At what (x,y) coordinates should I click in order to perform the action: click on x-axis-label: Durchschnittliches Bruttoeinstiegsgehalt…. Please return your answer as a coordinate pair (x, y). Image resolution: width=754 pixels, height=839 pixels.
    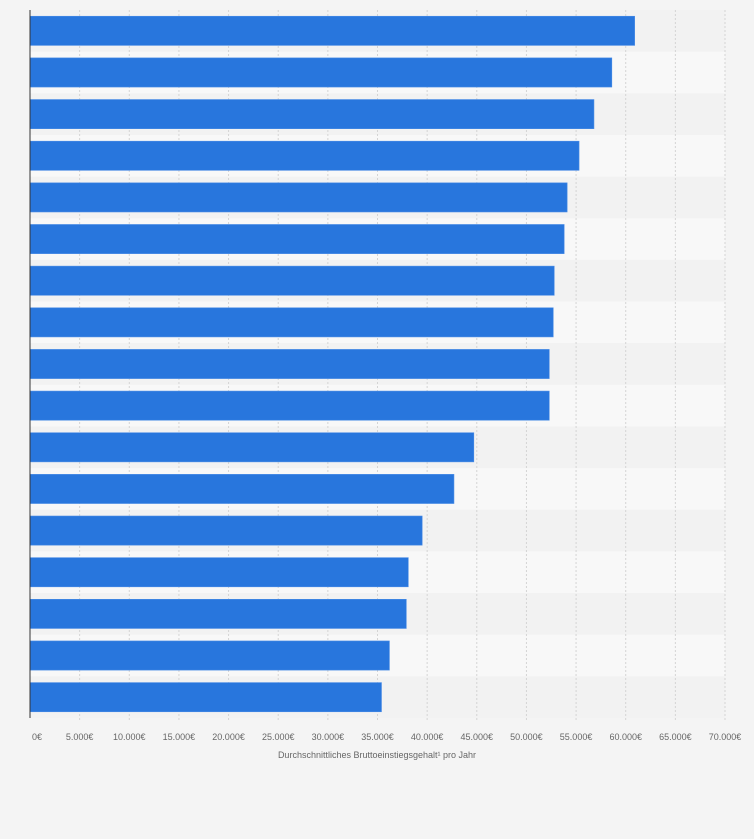
    Looking at the image, I should click on (377, 755).